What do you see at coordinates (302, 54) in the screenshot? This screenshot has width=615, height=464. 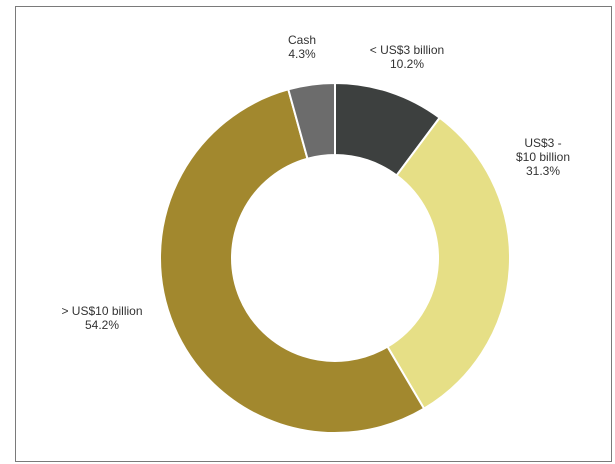 I see `slice-value-label: 4.3%` at bounding box center [302, 54].